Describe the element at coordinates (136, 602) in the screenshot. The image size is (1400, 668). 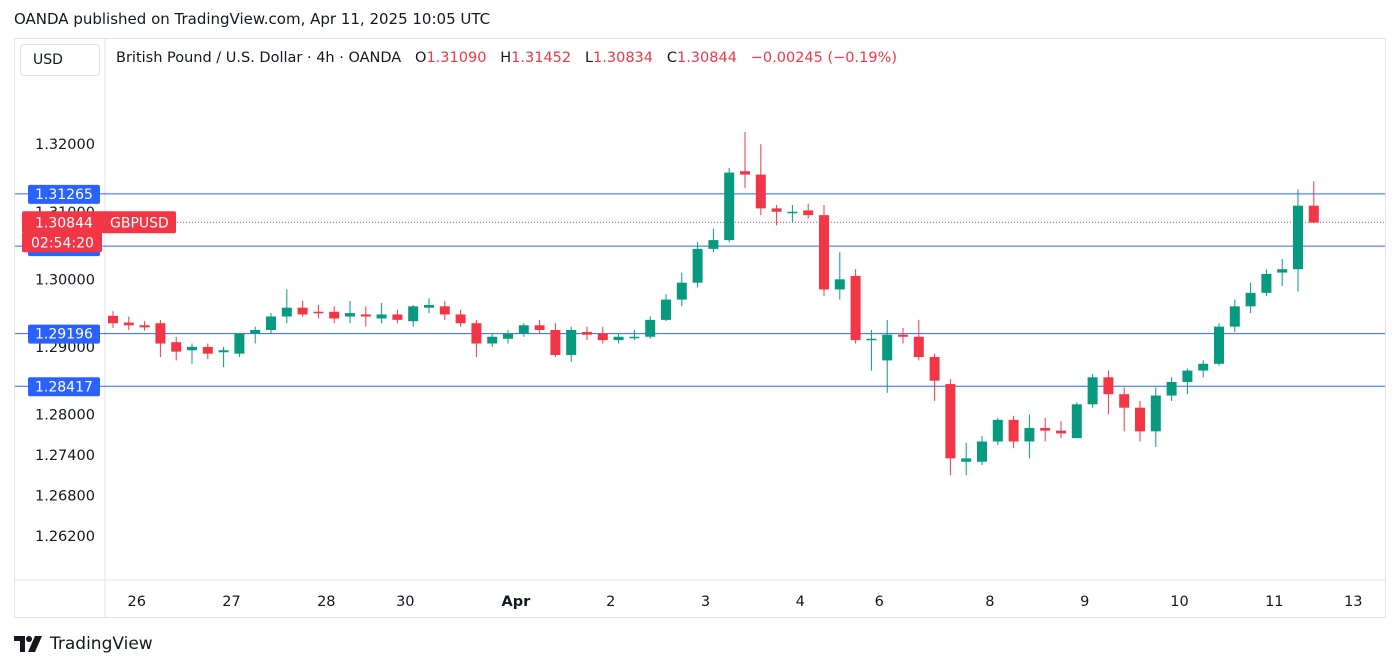
I see `time-tick-label: 26` at that location.